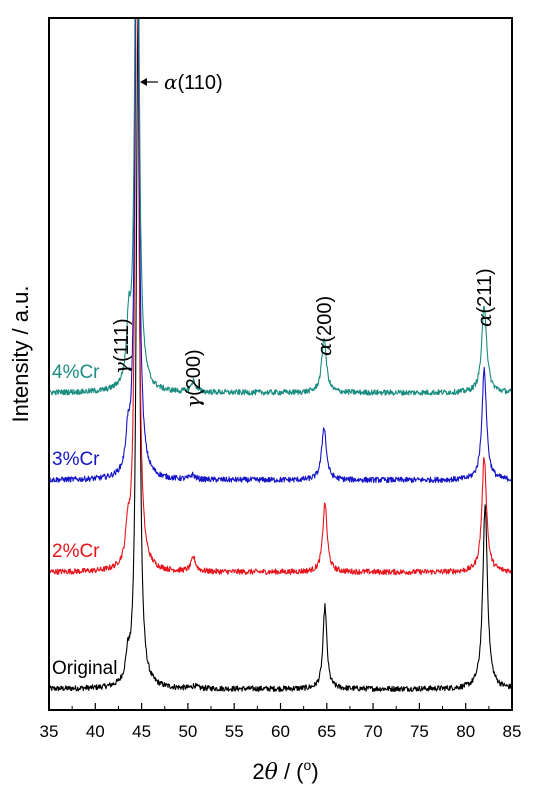 The height and width of the screenshot is (791, 538). I want to click on x-tick-label-55: 55, so click(234, 731).